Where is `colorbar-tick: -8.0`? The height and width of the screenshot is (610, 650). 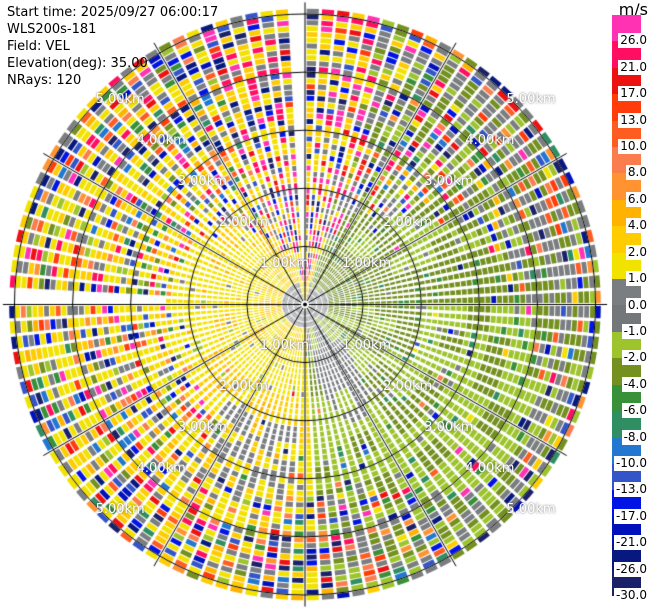
colorbar-tick: -8.0 is located at coordinates (635, 437).